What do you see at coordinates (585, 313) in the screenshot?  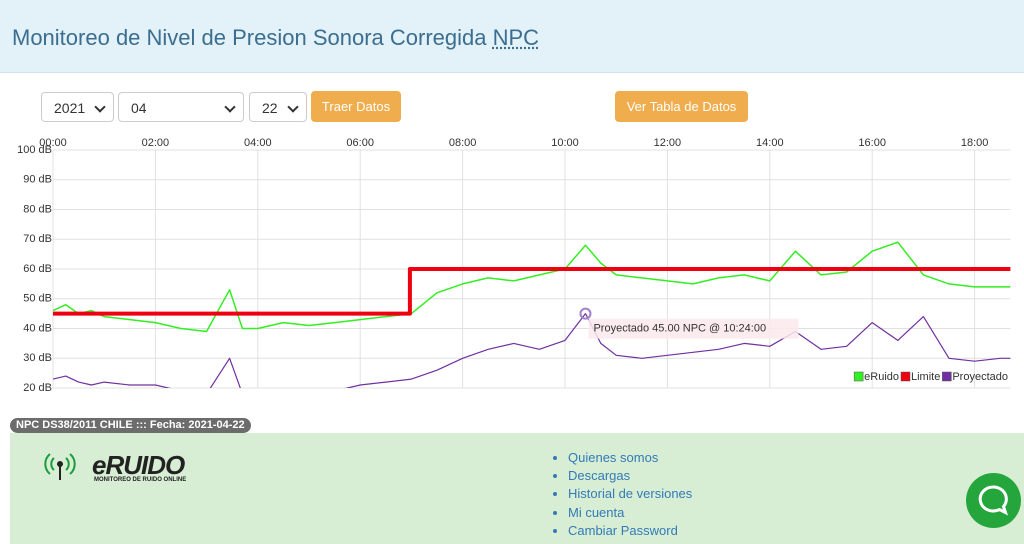 I see `highlight-point` at bounding box center [585, 313].